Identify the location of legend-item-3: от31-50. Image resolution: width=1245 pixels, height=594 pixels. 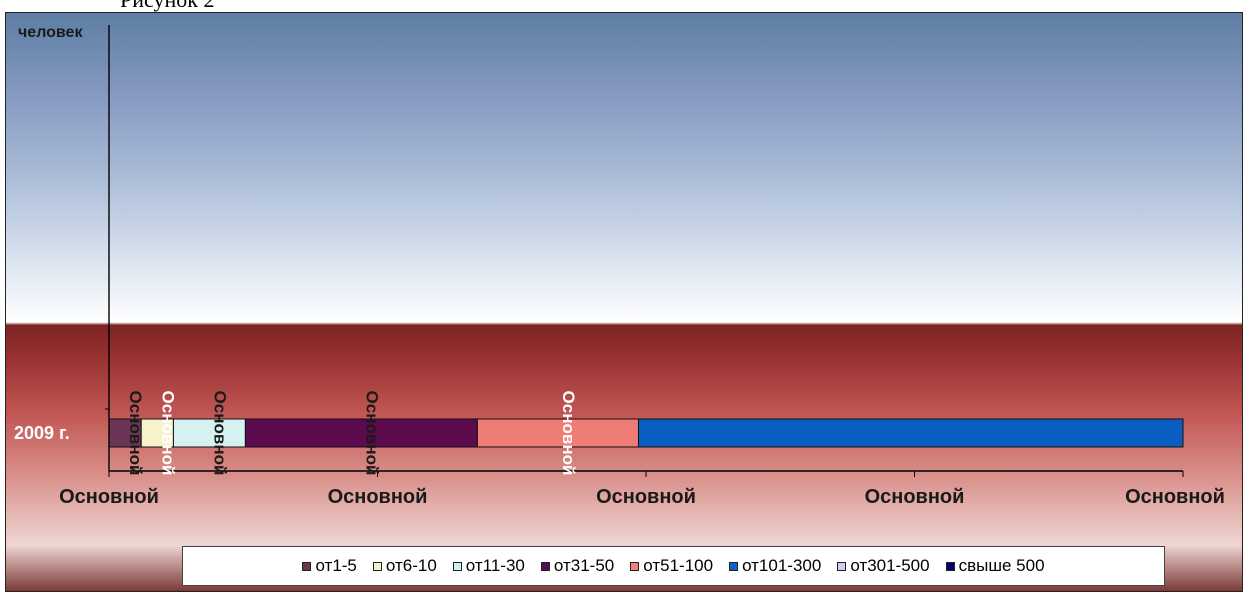
(577, 566).